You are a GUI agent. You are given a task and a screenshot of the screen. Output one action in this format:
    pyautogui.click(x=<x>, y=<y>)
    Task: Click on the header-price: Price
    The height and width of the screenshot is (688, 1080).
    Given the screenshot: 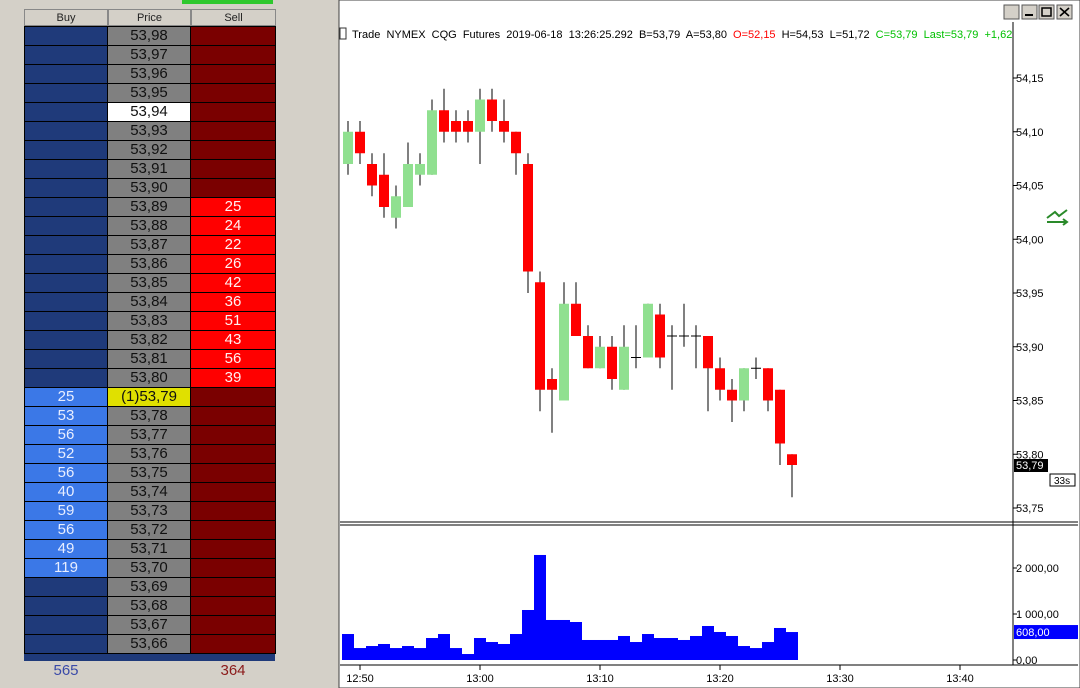 What is the action you would take?
    pyautogui.click(x=149, y=17)
    